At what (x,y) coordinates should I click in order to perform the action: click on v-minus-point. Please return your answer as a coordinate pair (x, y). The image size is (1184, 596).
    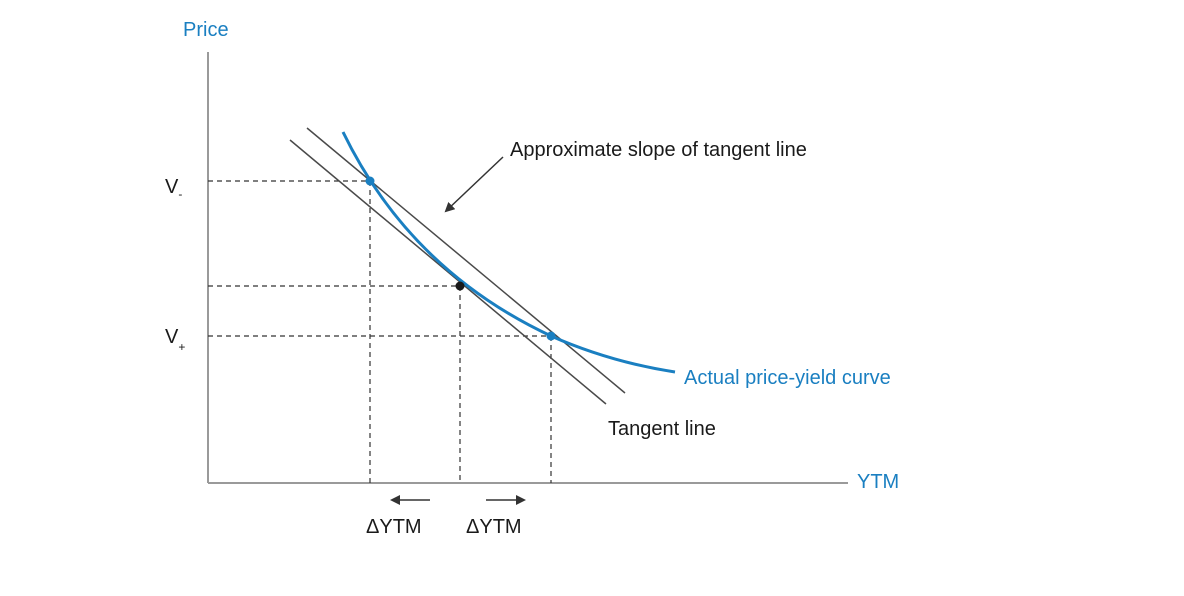
    Looking at the image, I should click on (370, 181).